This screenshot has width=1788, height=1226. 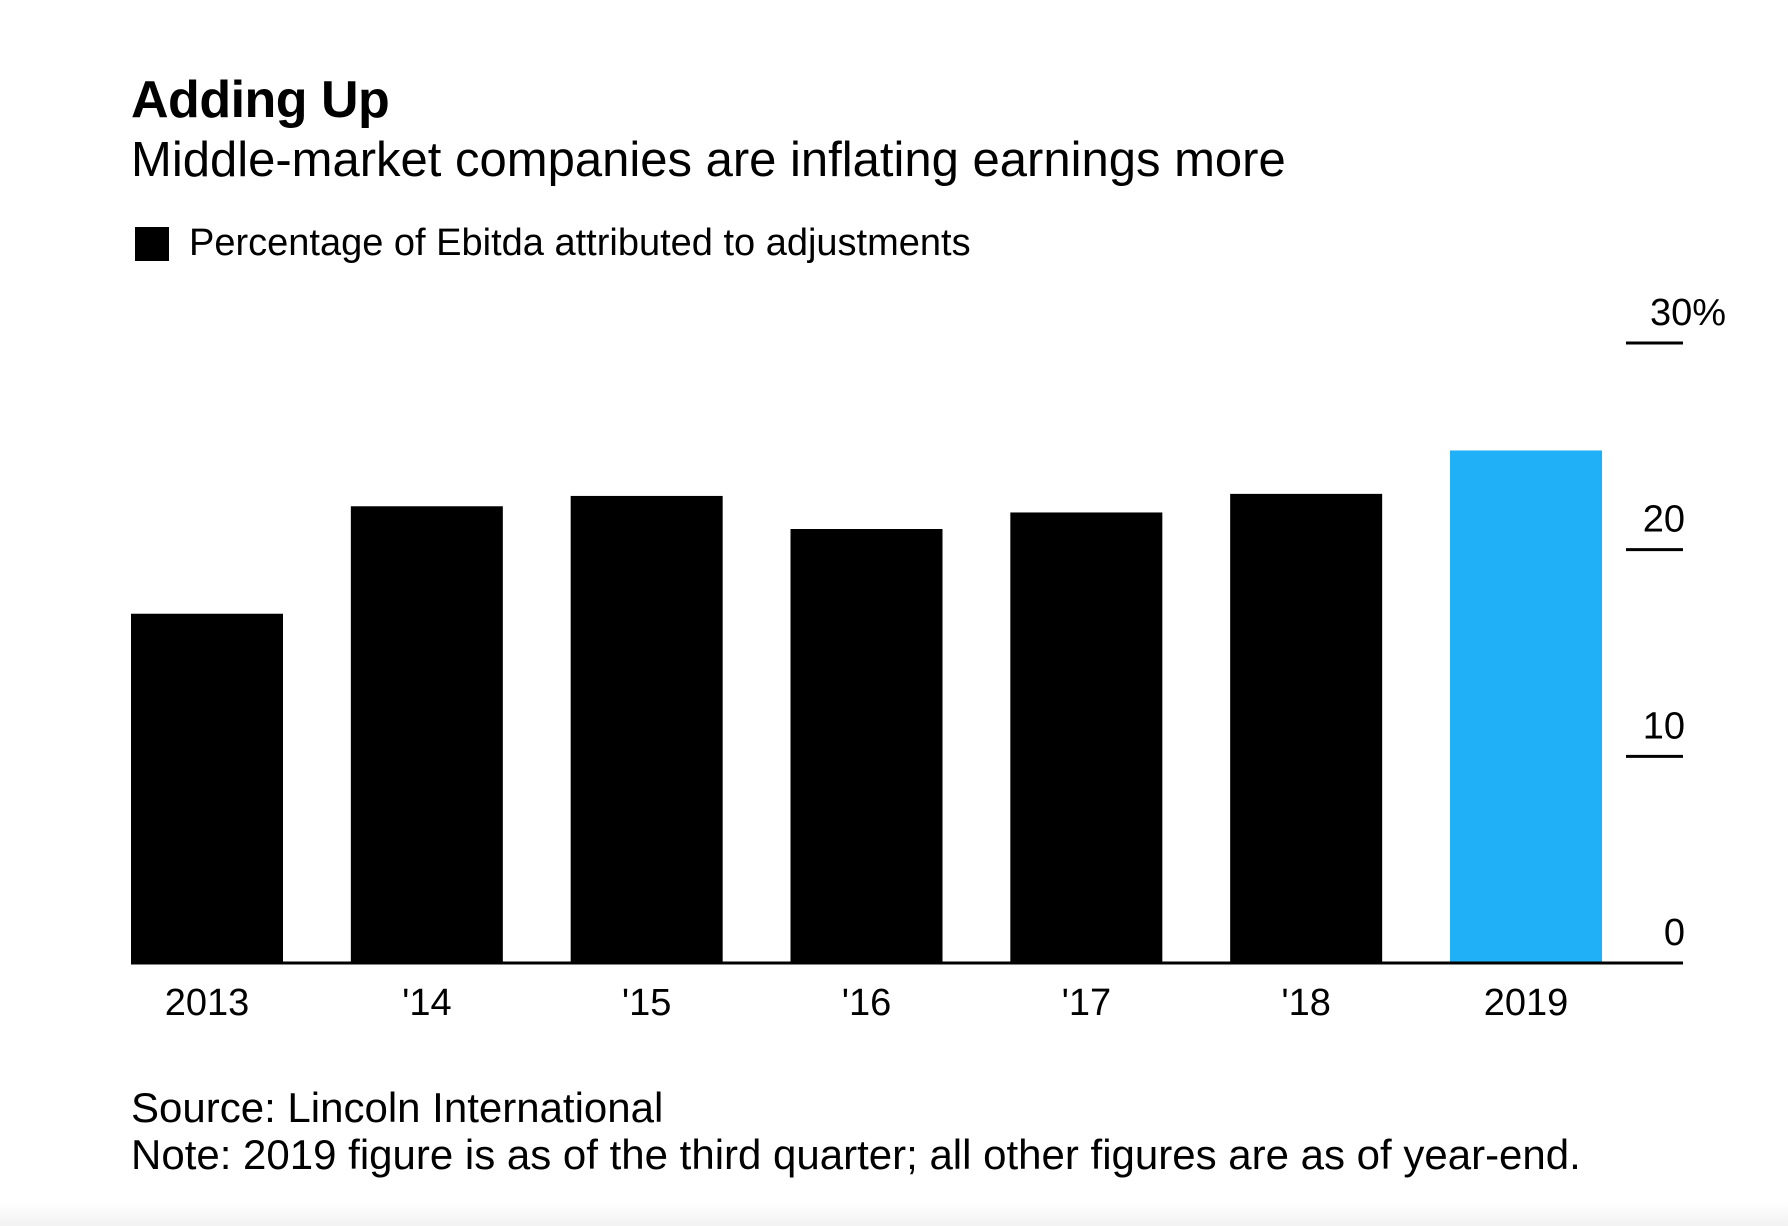 What do you see at coordinates (207, 788) in the screenshot?
I see `bar-2013` at bounding box center [207, 788].